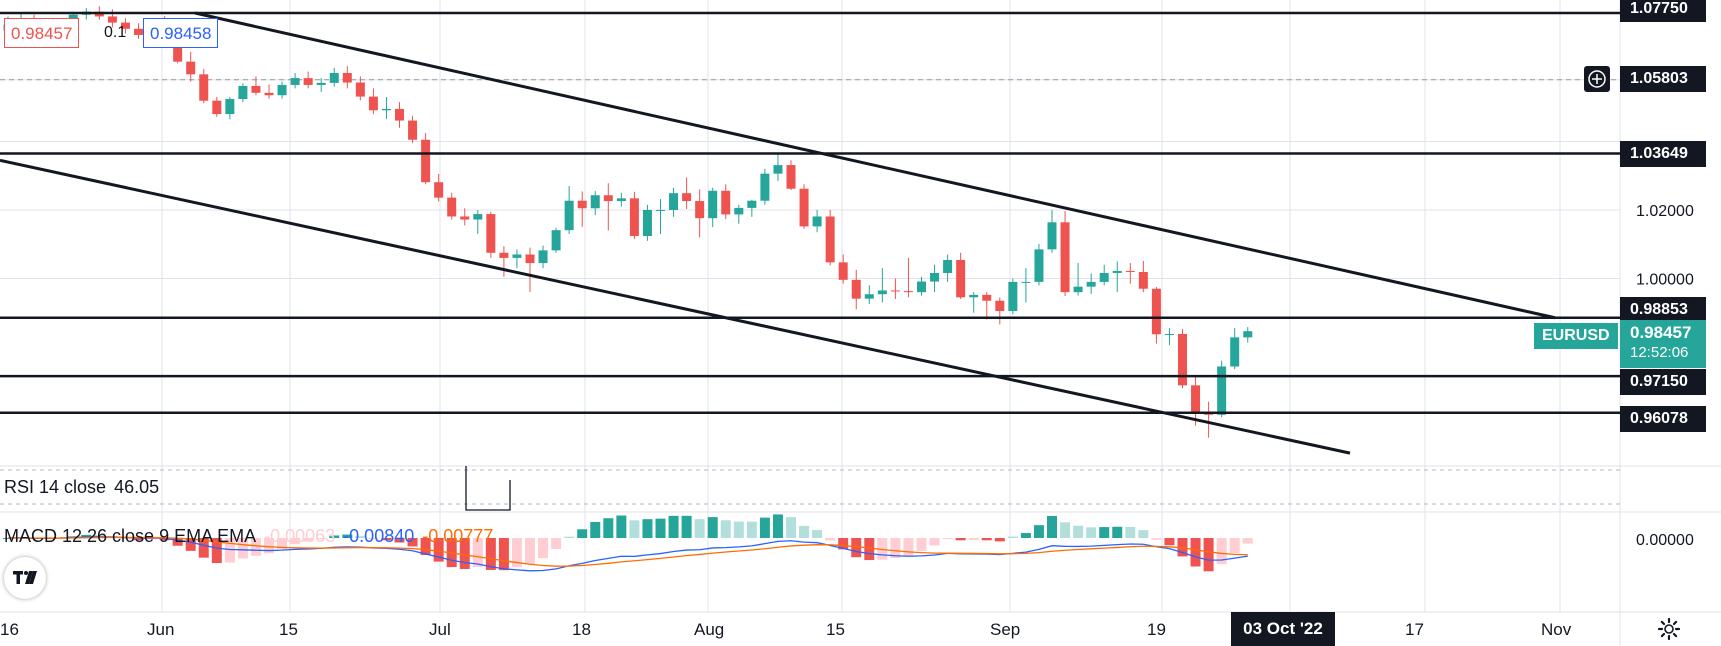  I want to click on price-axis: 1.02000 1.00000 0.00000, so click(1665, 376).